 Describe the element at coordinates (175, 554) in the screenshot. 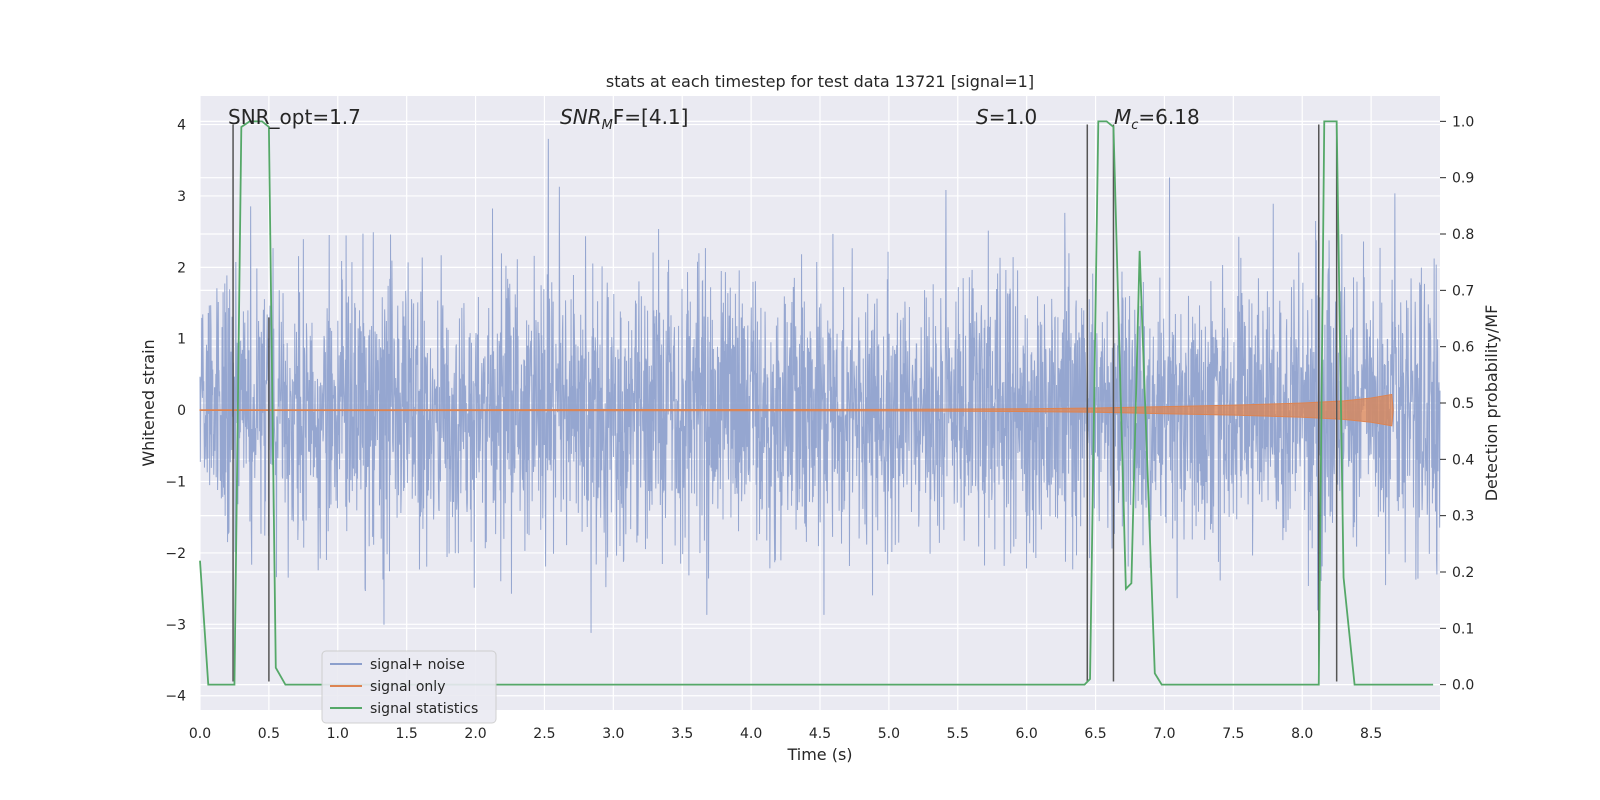

I see `y-left-tick-label: −2` at that location.